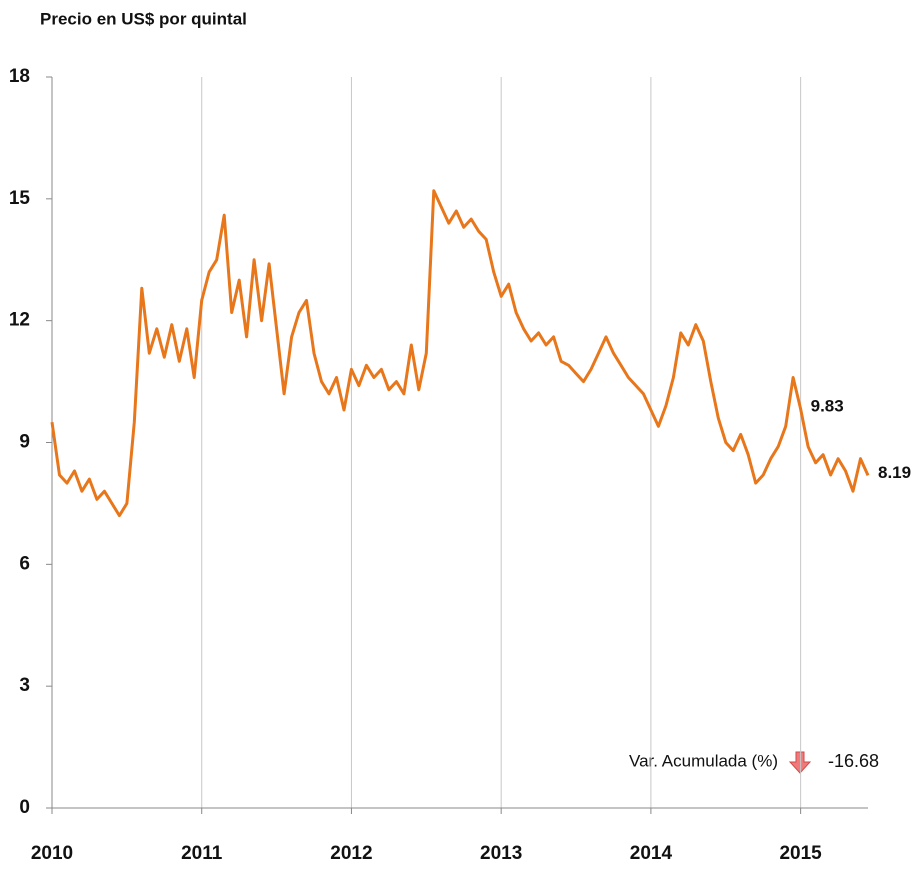 The width and height of the screenshot is (912, 874). What do you see at coordinates (19, 320) in the screenshot?
I see `y-tick-label: 12` at bounding box center [19, 320].